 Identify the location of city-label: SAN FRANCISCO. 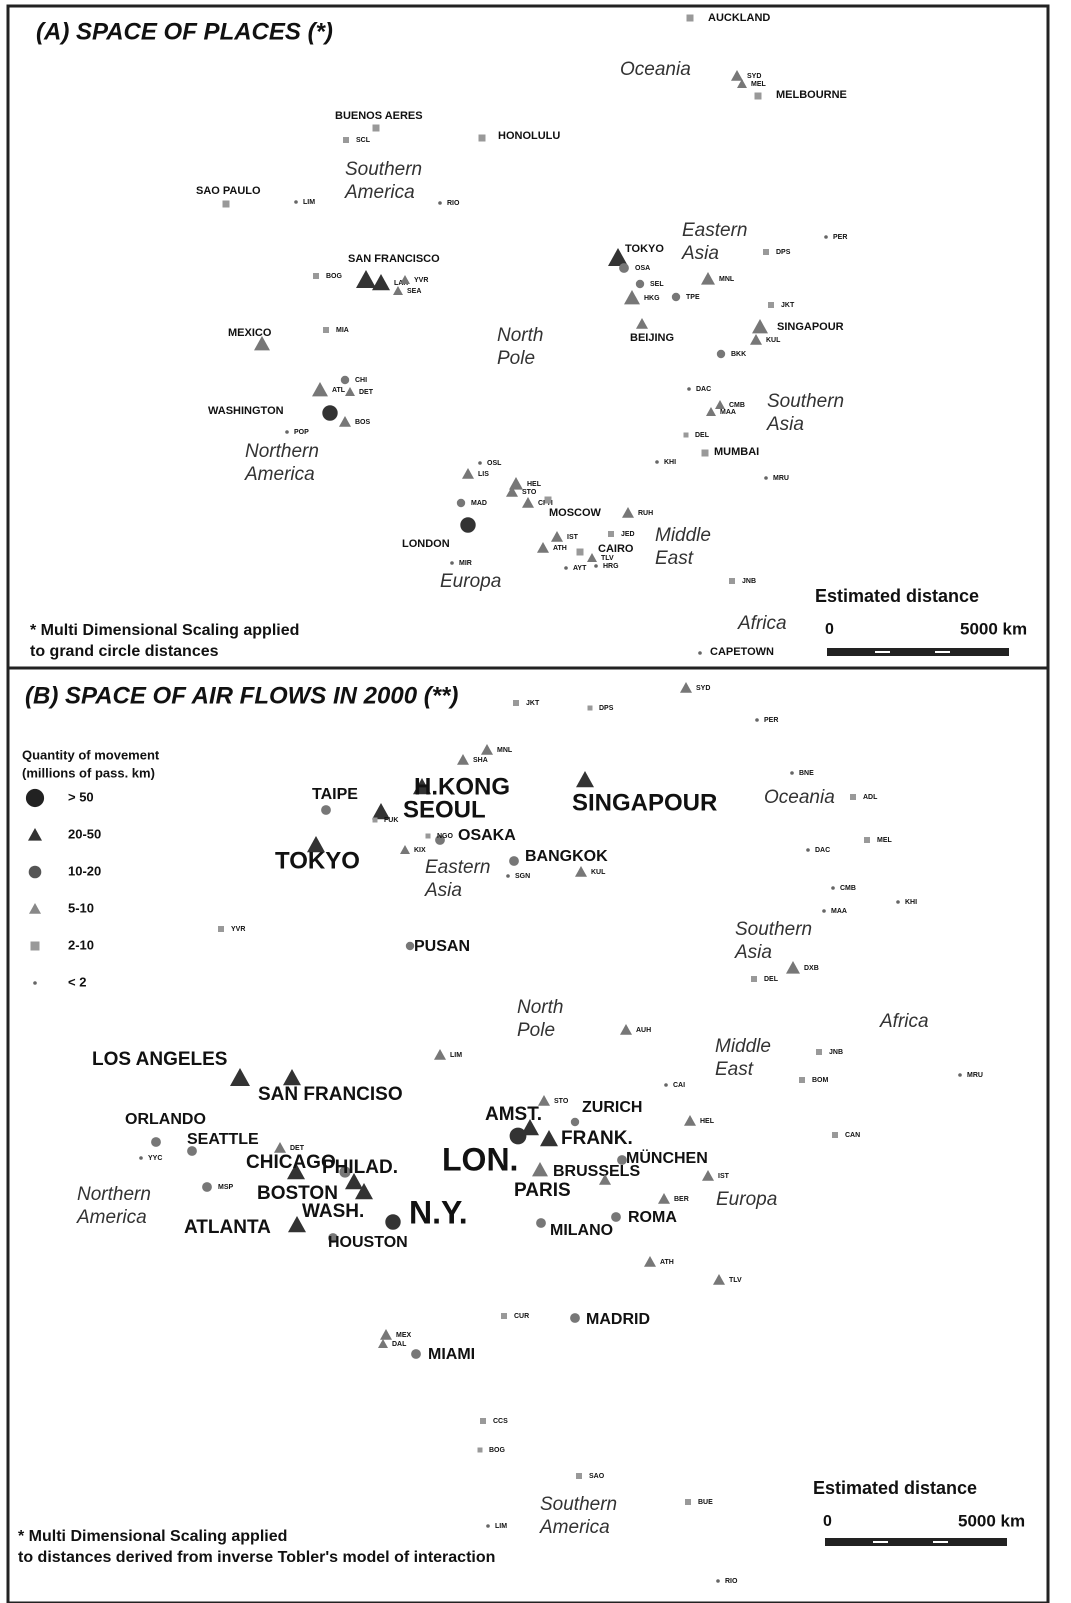
(394, 259).